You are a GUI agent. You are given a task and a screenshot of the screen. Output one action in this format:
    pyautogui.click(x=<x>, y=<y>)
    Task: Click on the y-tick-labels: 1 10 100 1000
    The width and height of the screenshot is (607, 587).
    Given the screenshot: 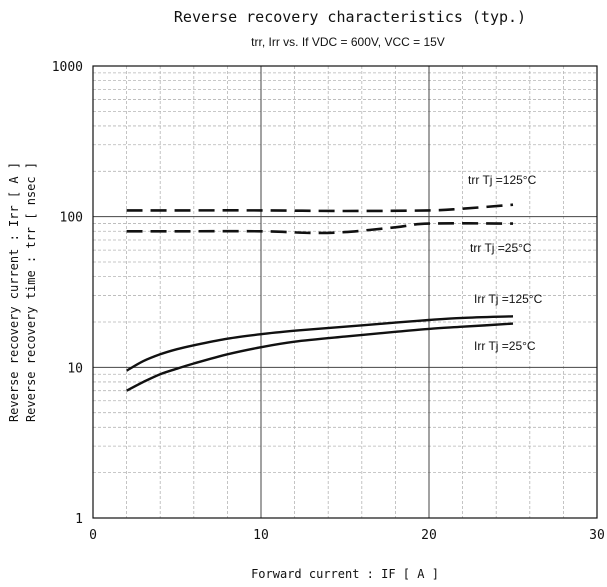 What is the action you would take?
    pyautogui.click(x=67, y=293)
    